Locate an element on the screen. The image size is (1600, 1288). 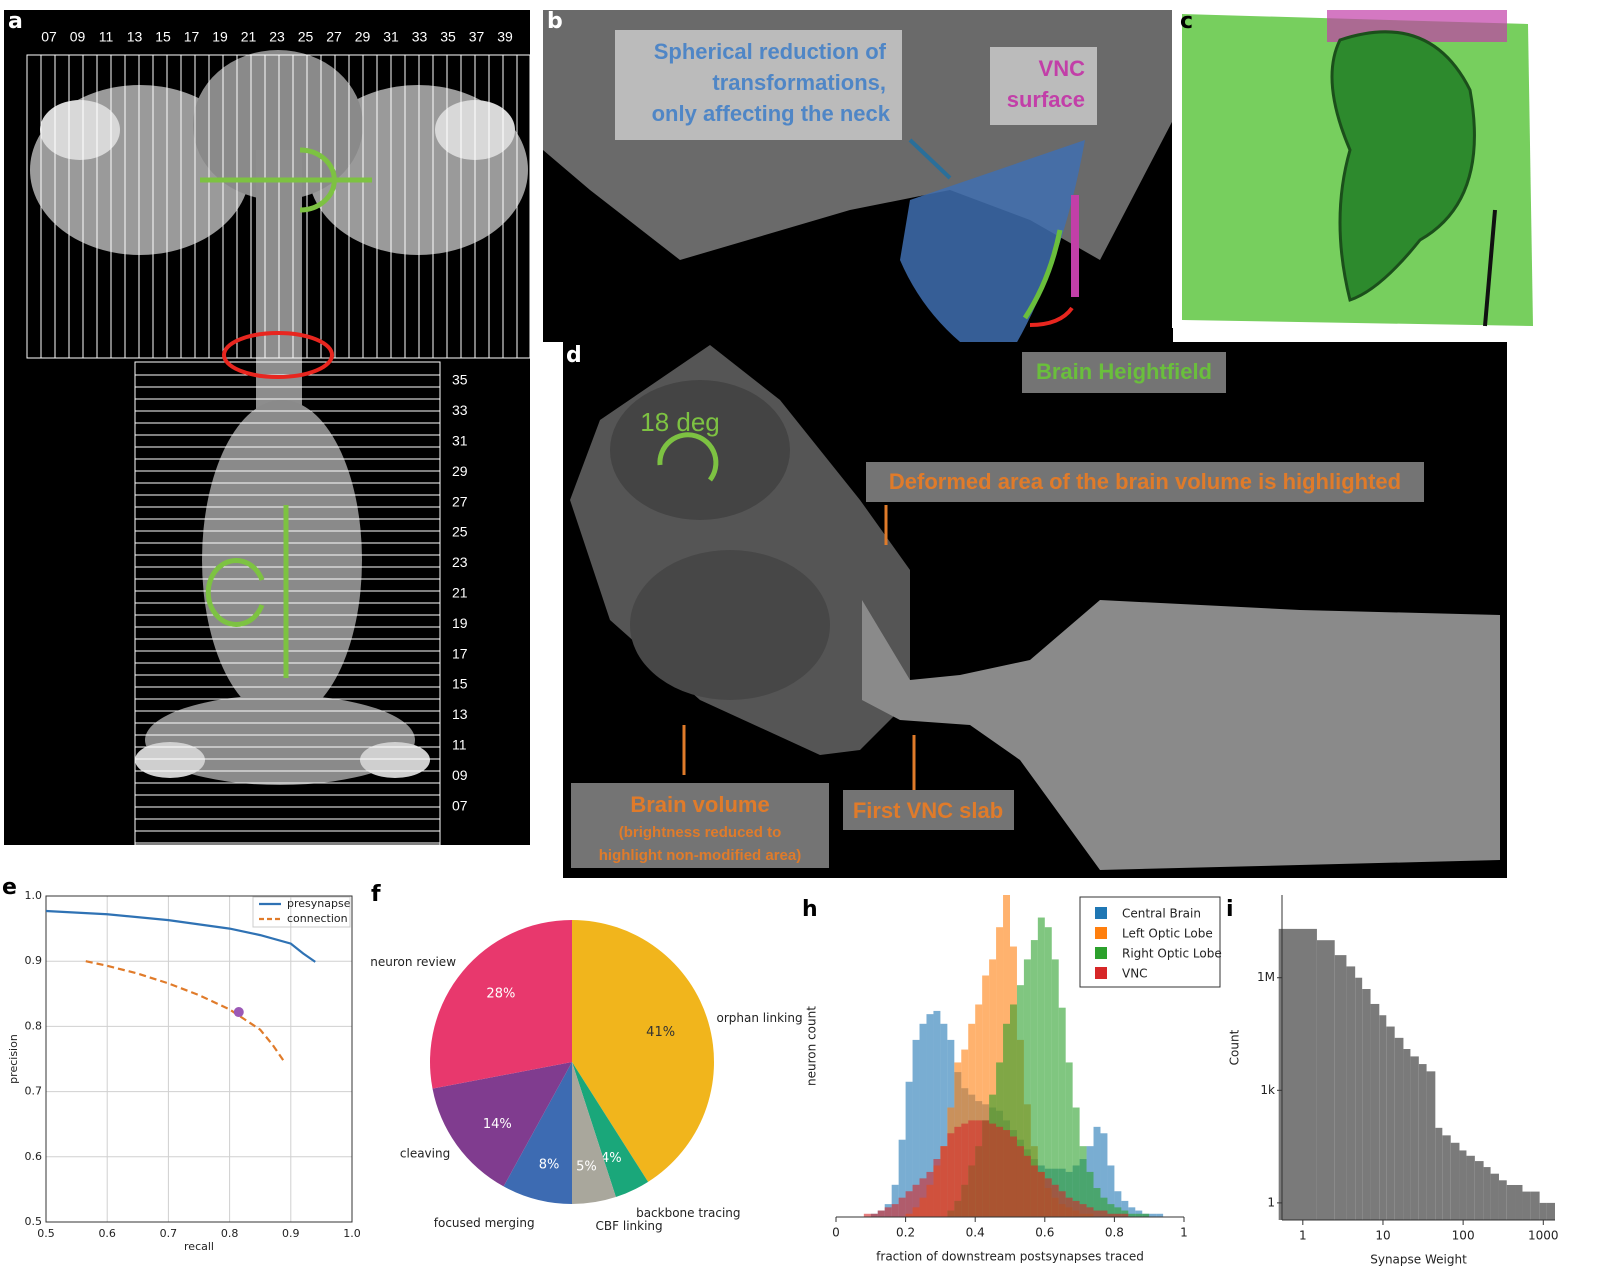
brain-lobe is located at coordinates (700, 450).